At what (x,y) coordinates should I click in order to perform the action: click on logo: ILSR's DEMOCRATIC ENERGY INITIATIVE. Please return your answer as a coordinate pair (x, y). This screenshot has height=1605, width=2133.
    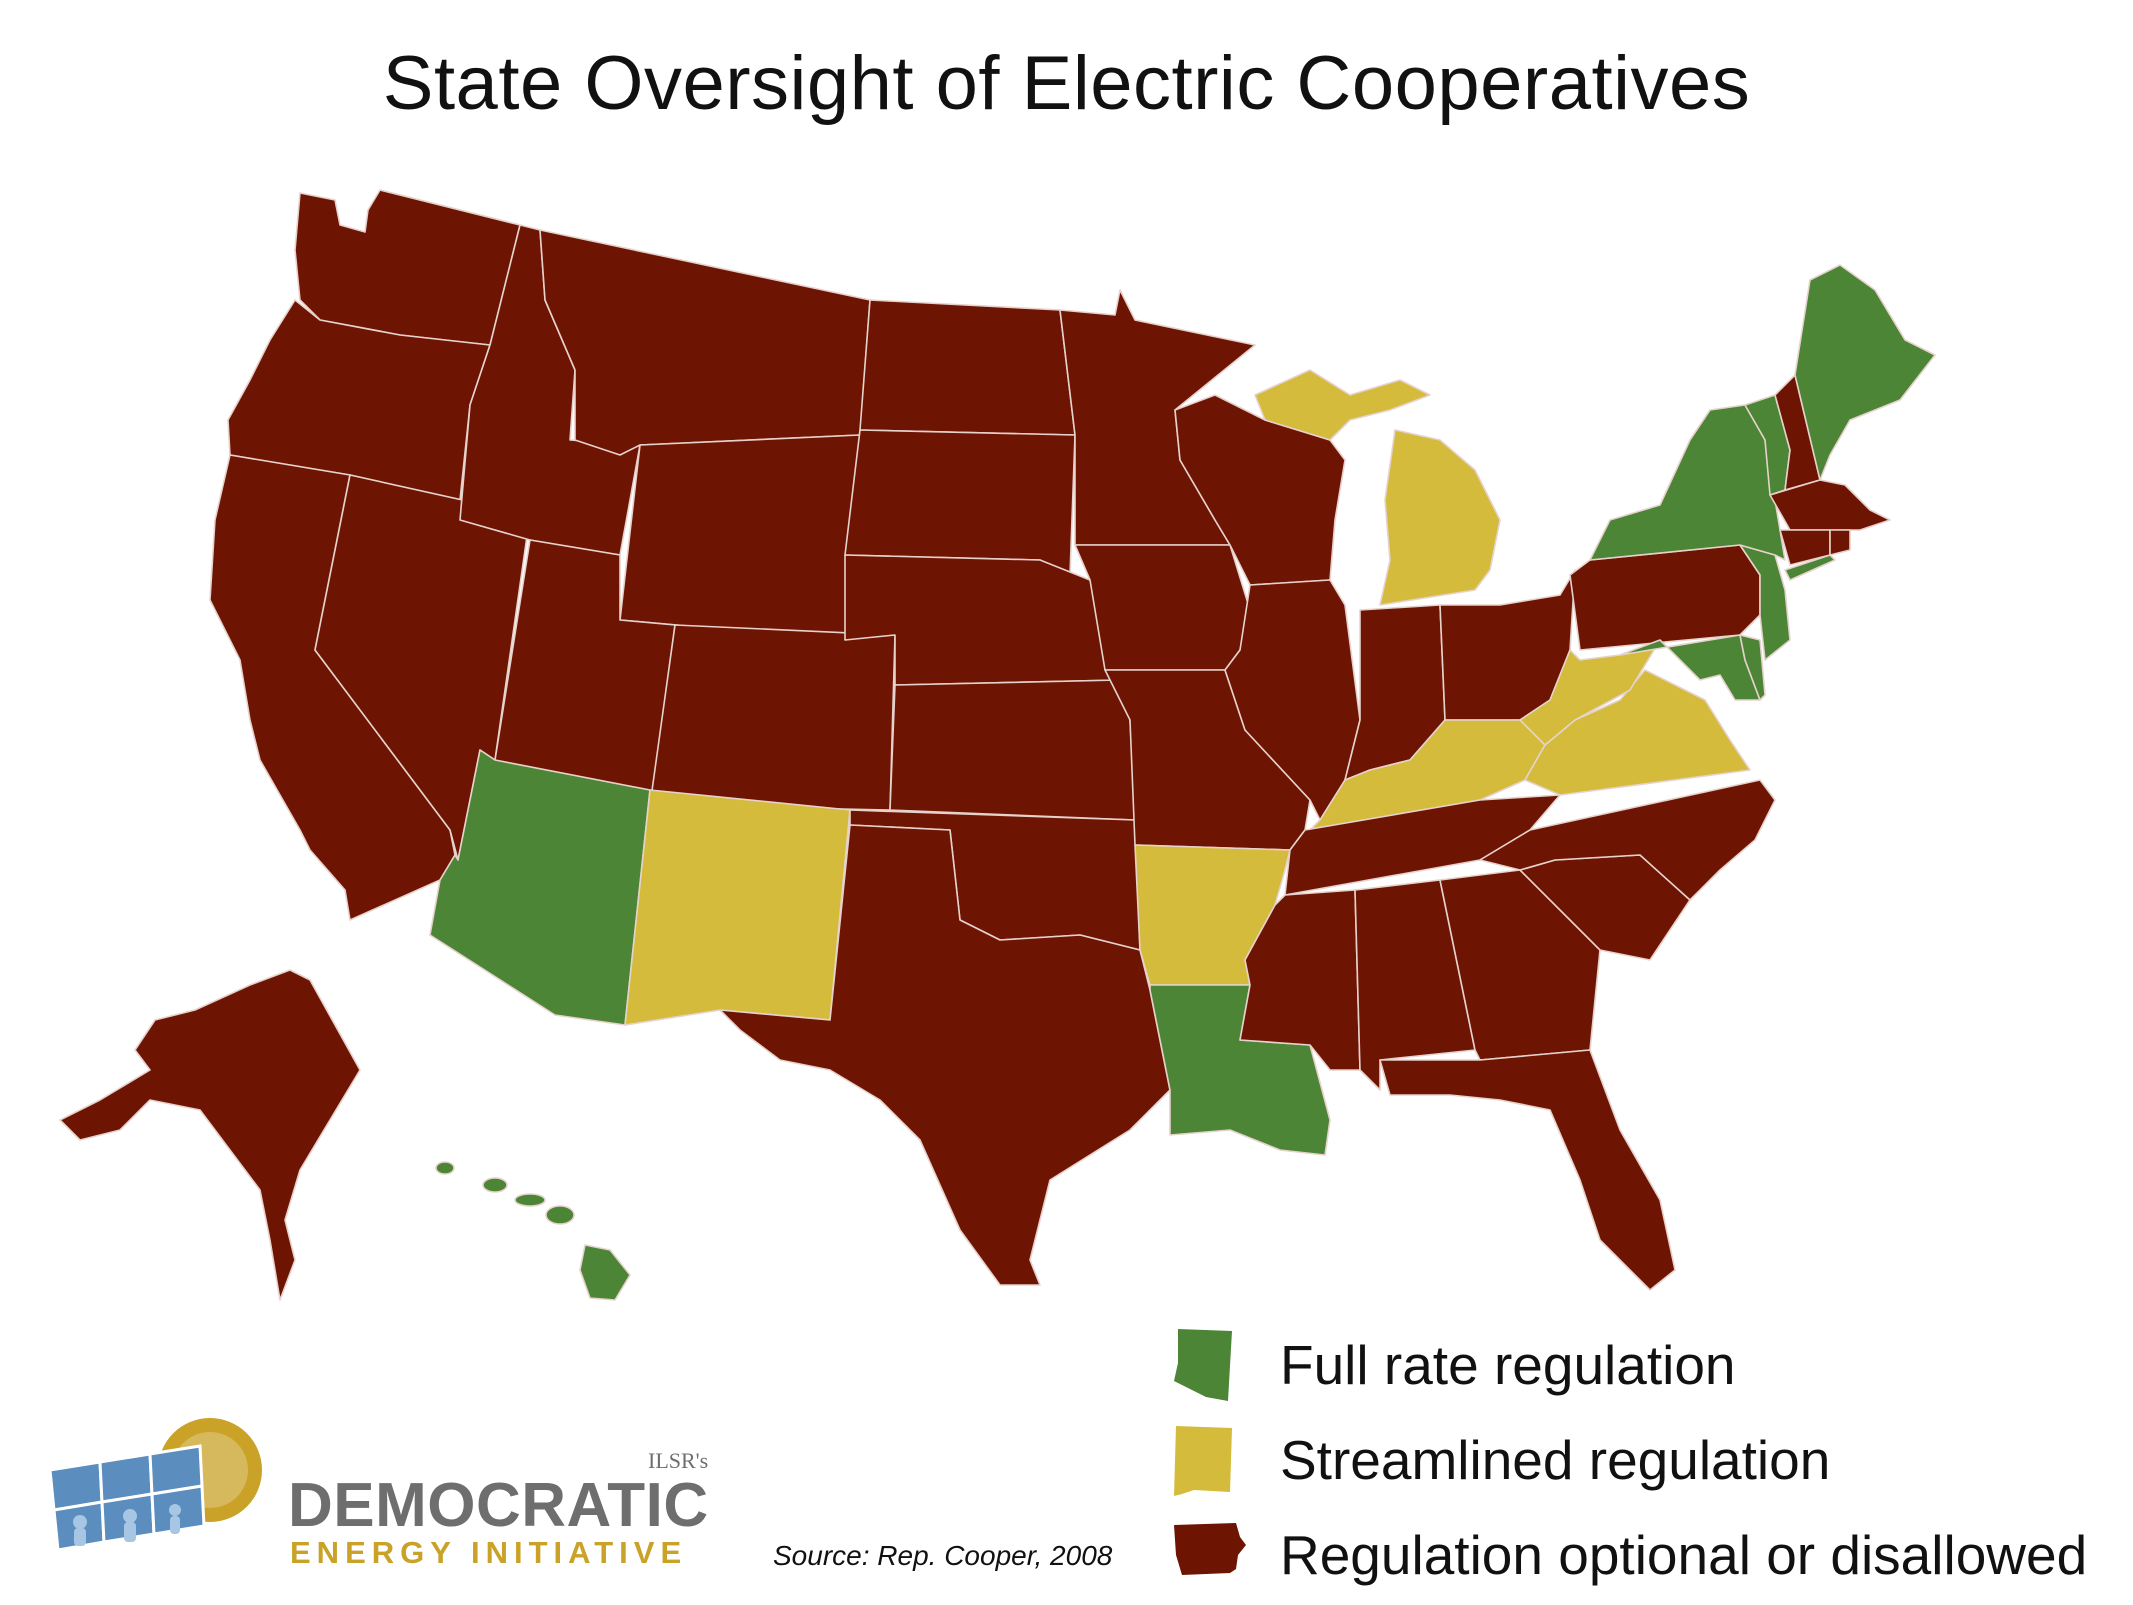
    Looking at the image, I should click on (374, 1490).